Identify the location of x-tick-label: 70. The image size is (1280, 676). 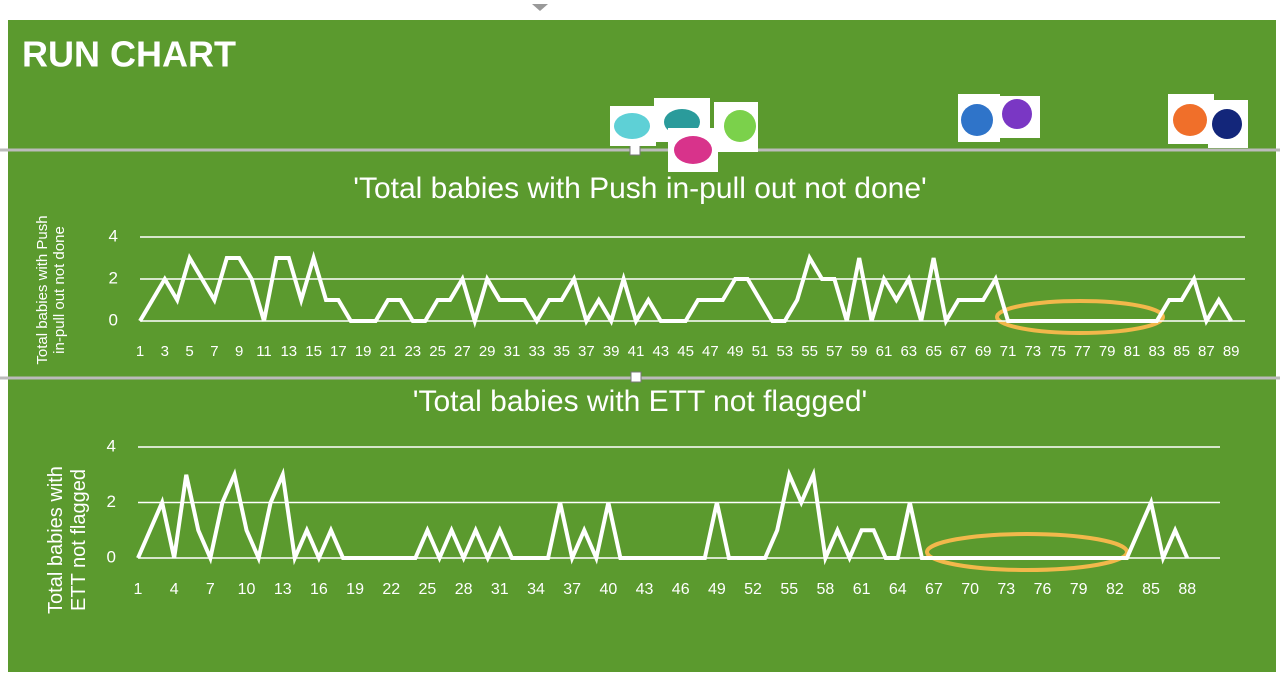
(970, 589).